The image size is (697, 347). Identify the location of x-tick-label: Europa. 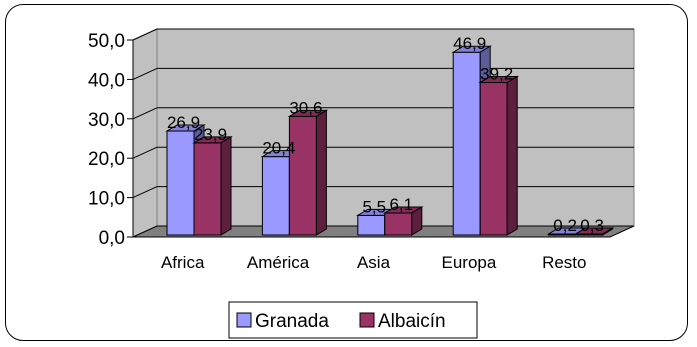
(468, 262).